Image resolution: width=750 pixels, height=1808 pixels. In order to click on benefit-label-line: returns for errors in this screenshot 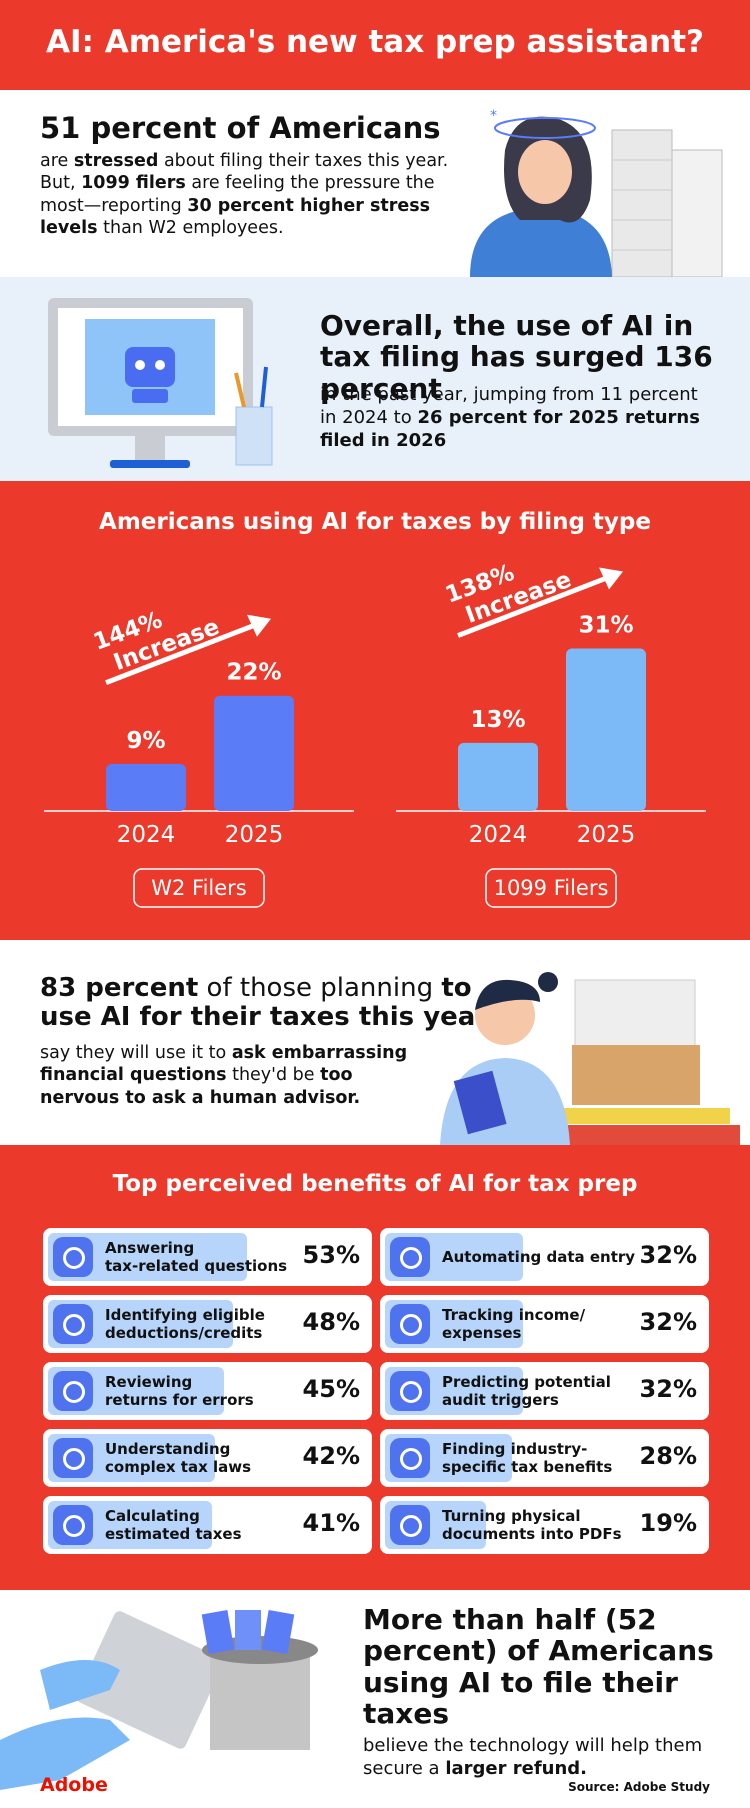, I will do `click(179, 1400)`.